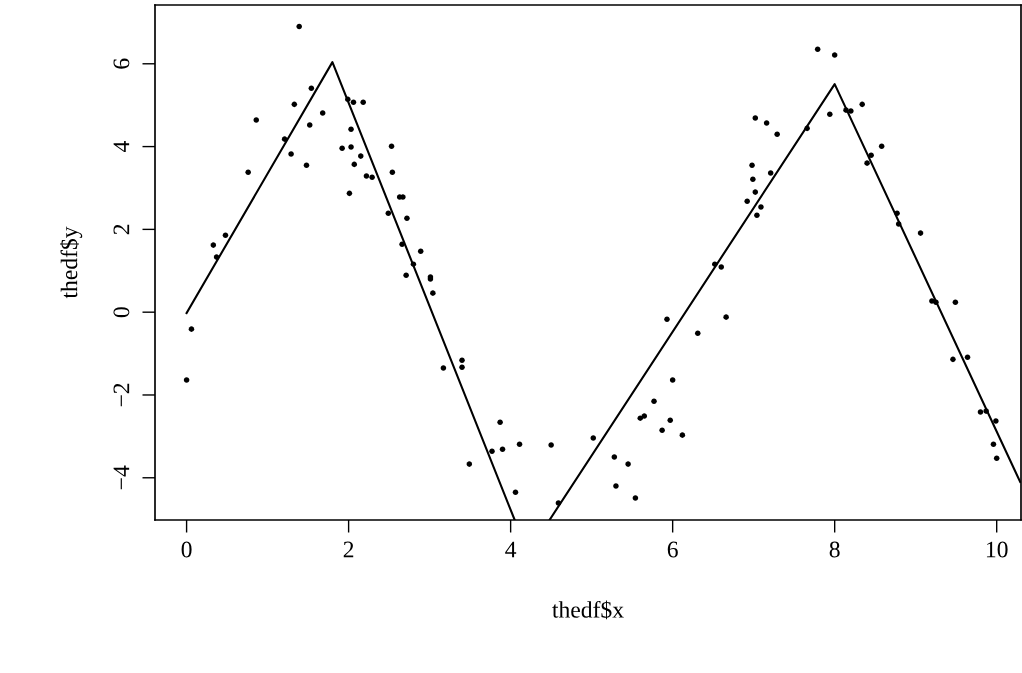 The image size is (1022, 673). Describe the element at coordinates (71, 262) in the screenshot. I see `y-axis-title: thedf$y` at that location.